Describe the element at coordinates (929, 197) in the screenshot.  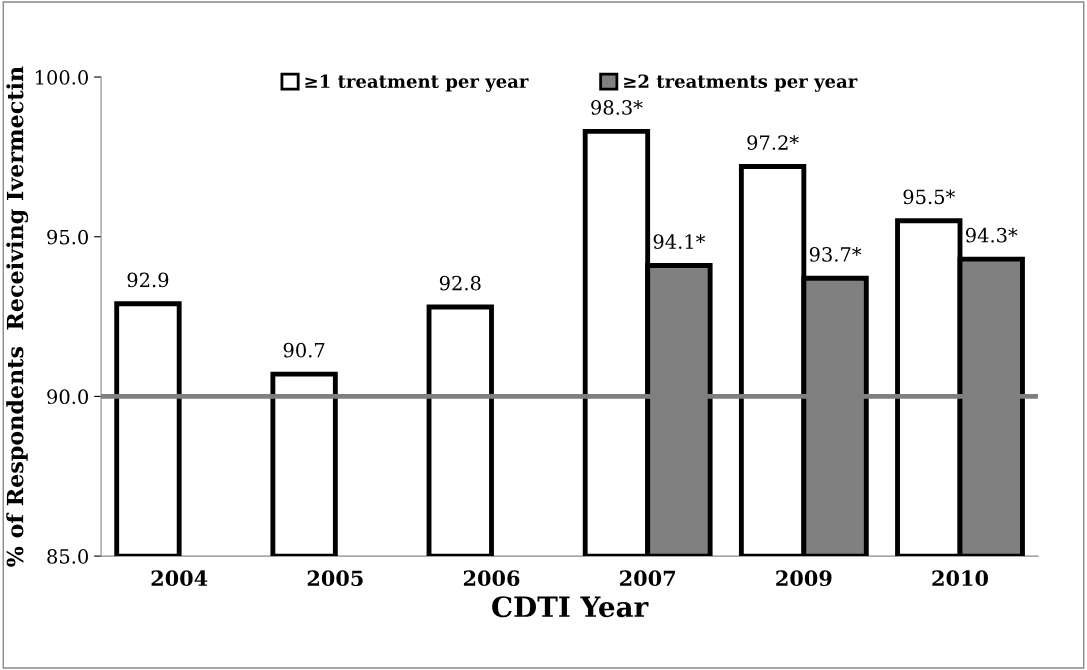
I see `data-label: 95.5*` at that location.